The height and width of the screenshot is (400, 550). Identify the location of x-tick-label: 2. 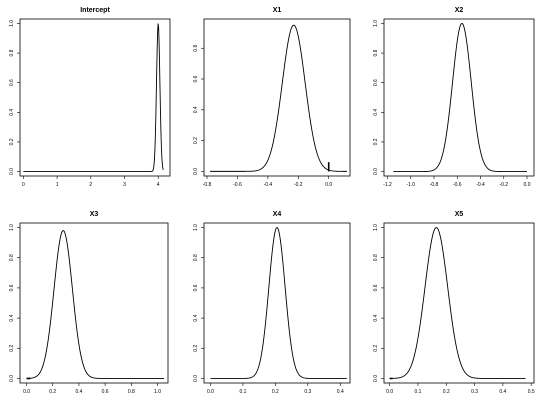
(90, 185).